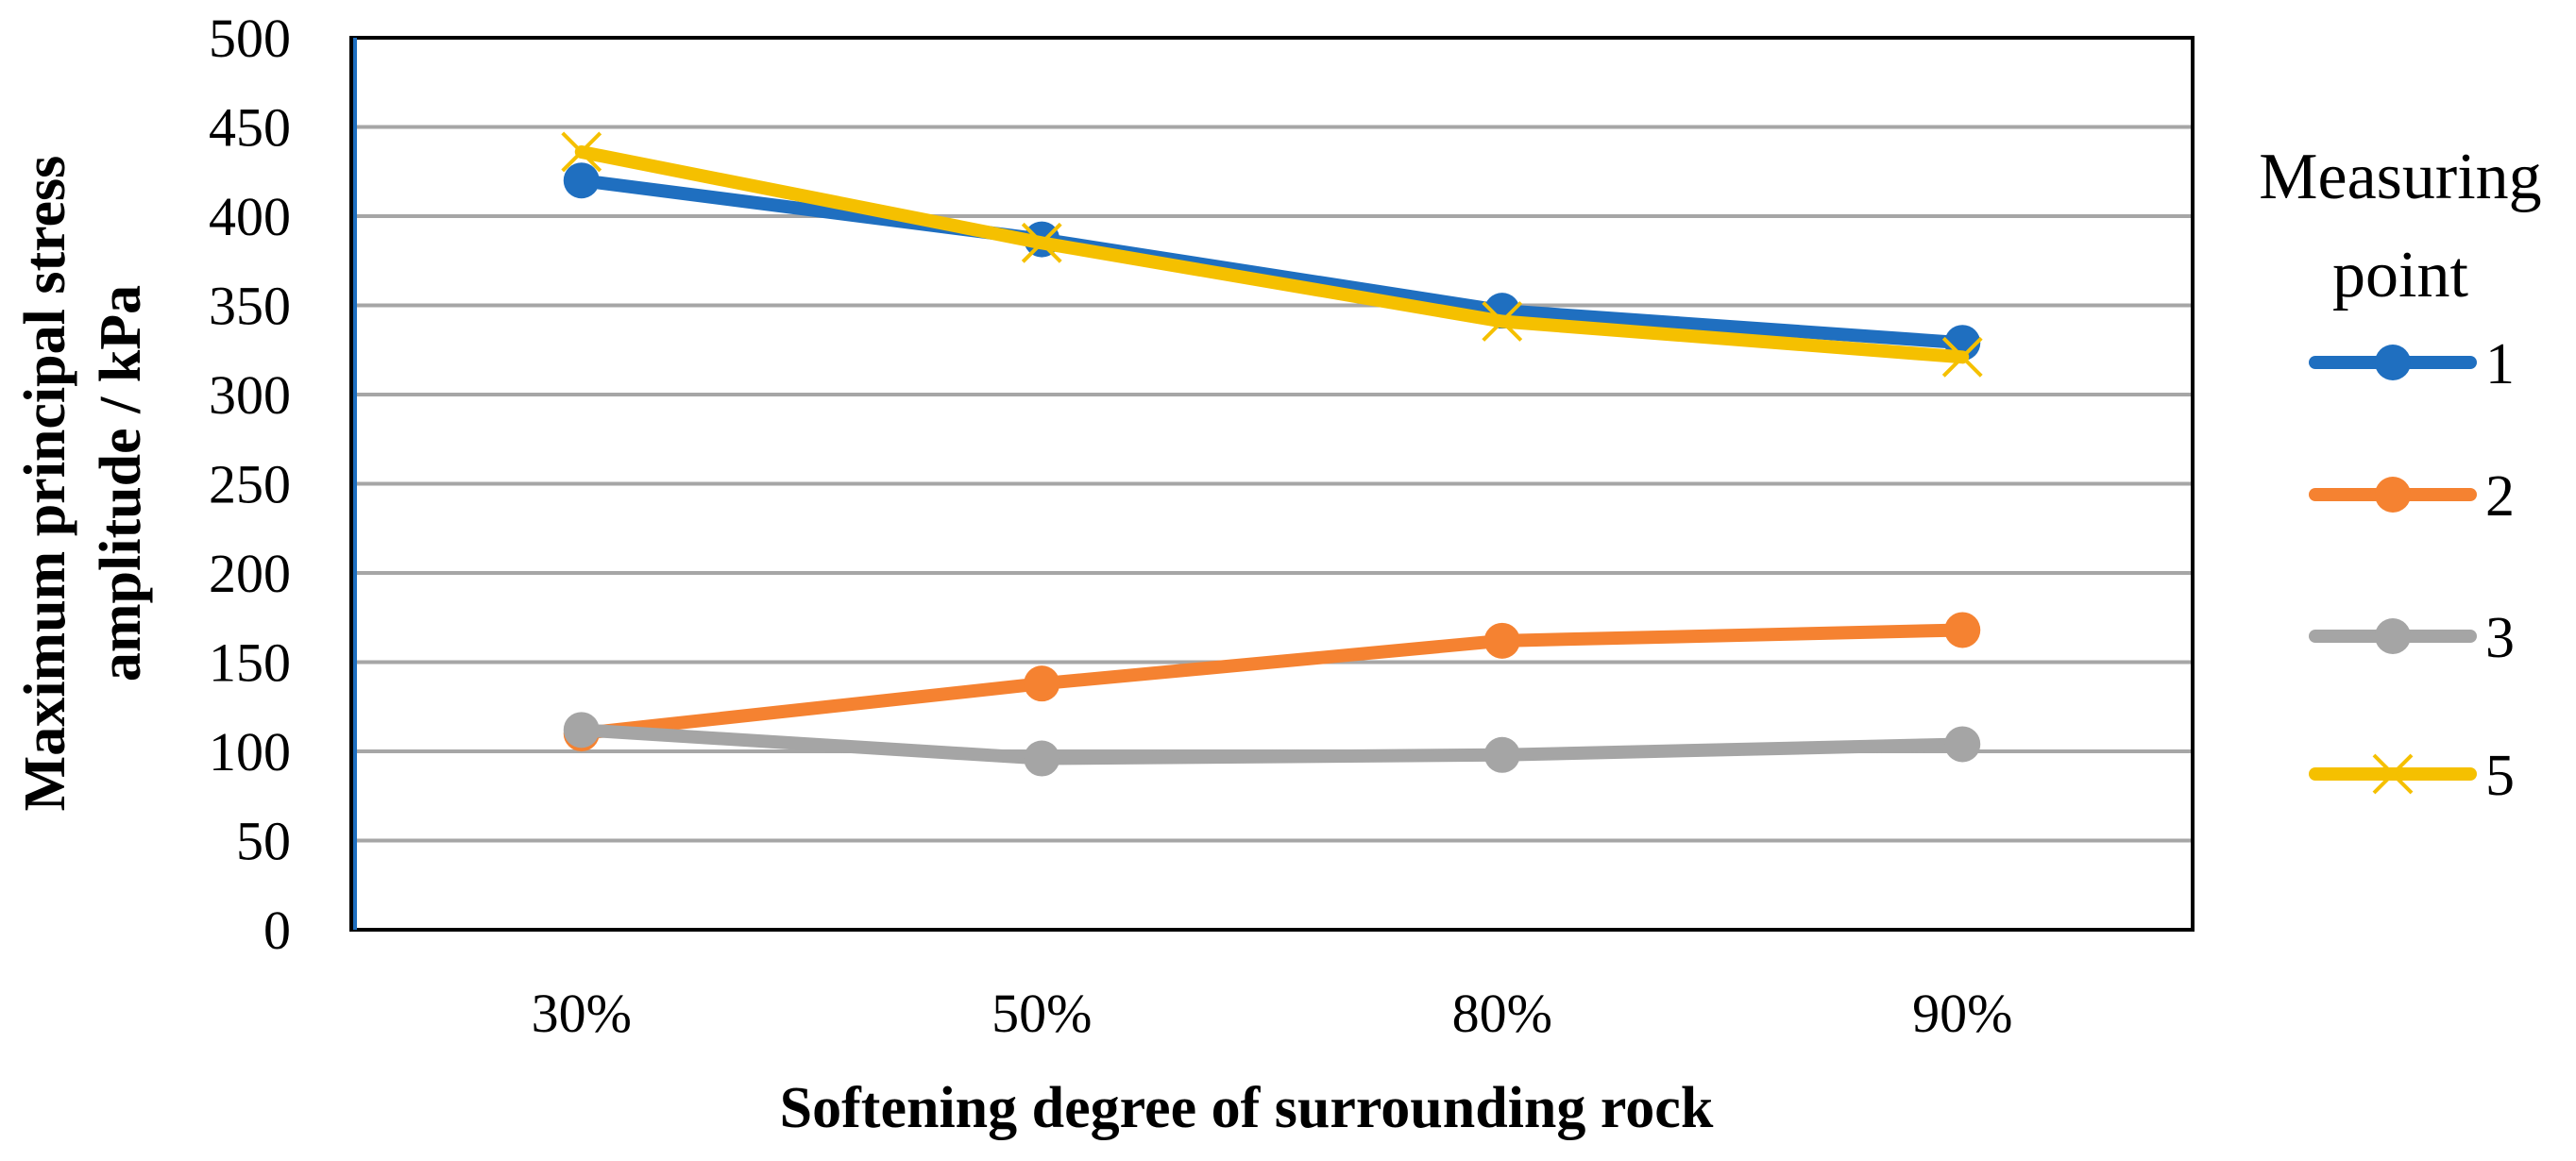  Describe the element at coordinates (1962, 1013) in the screenshot. I see `x-tick-label: 90%` at that location.